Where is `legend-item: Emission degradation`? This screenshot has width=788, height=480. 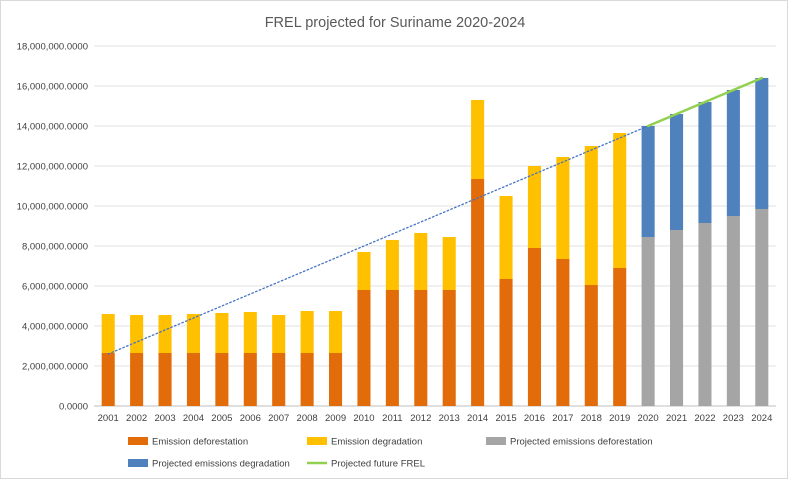 legend-item: Emission degradation is located at coordinates (364, 442).